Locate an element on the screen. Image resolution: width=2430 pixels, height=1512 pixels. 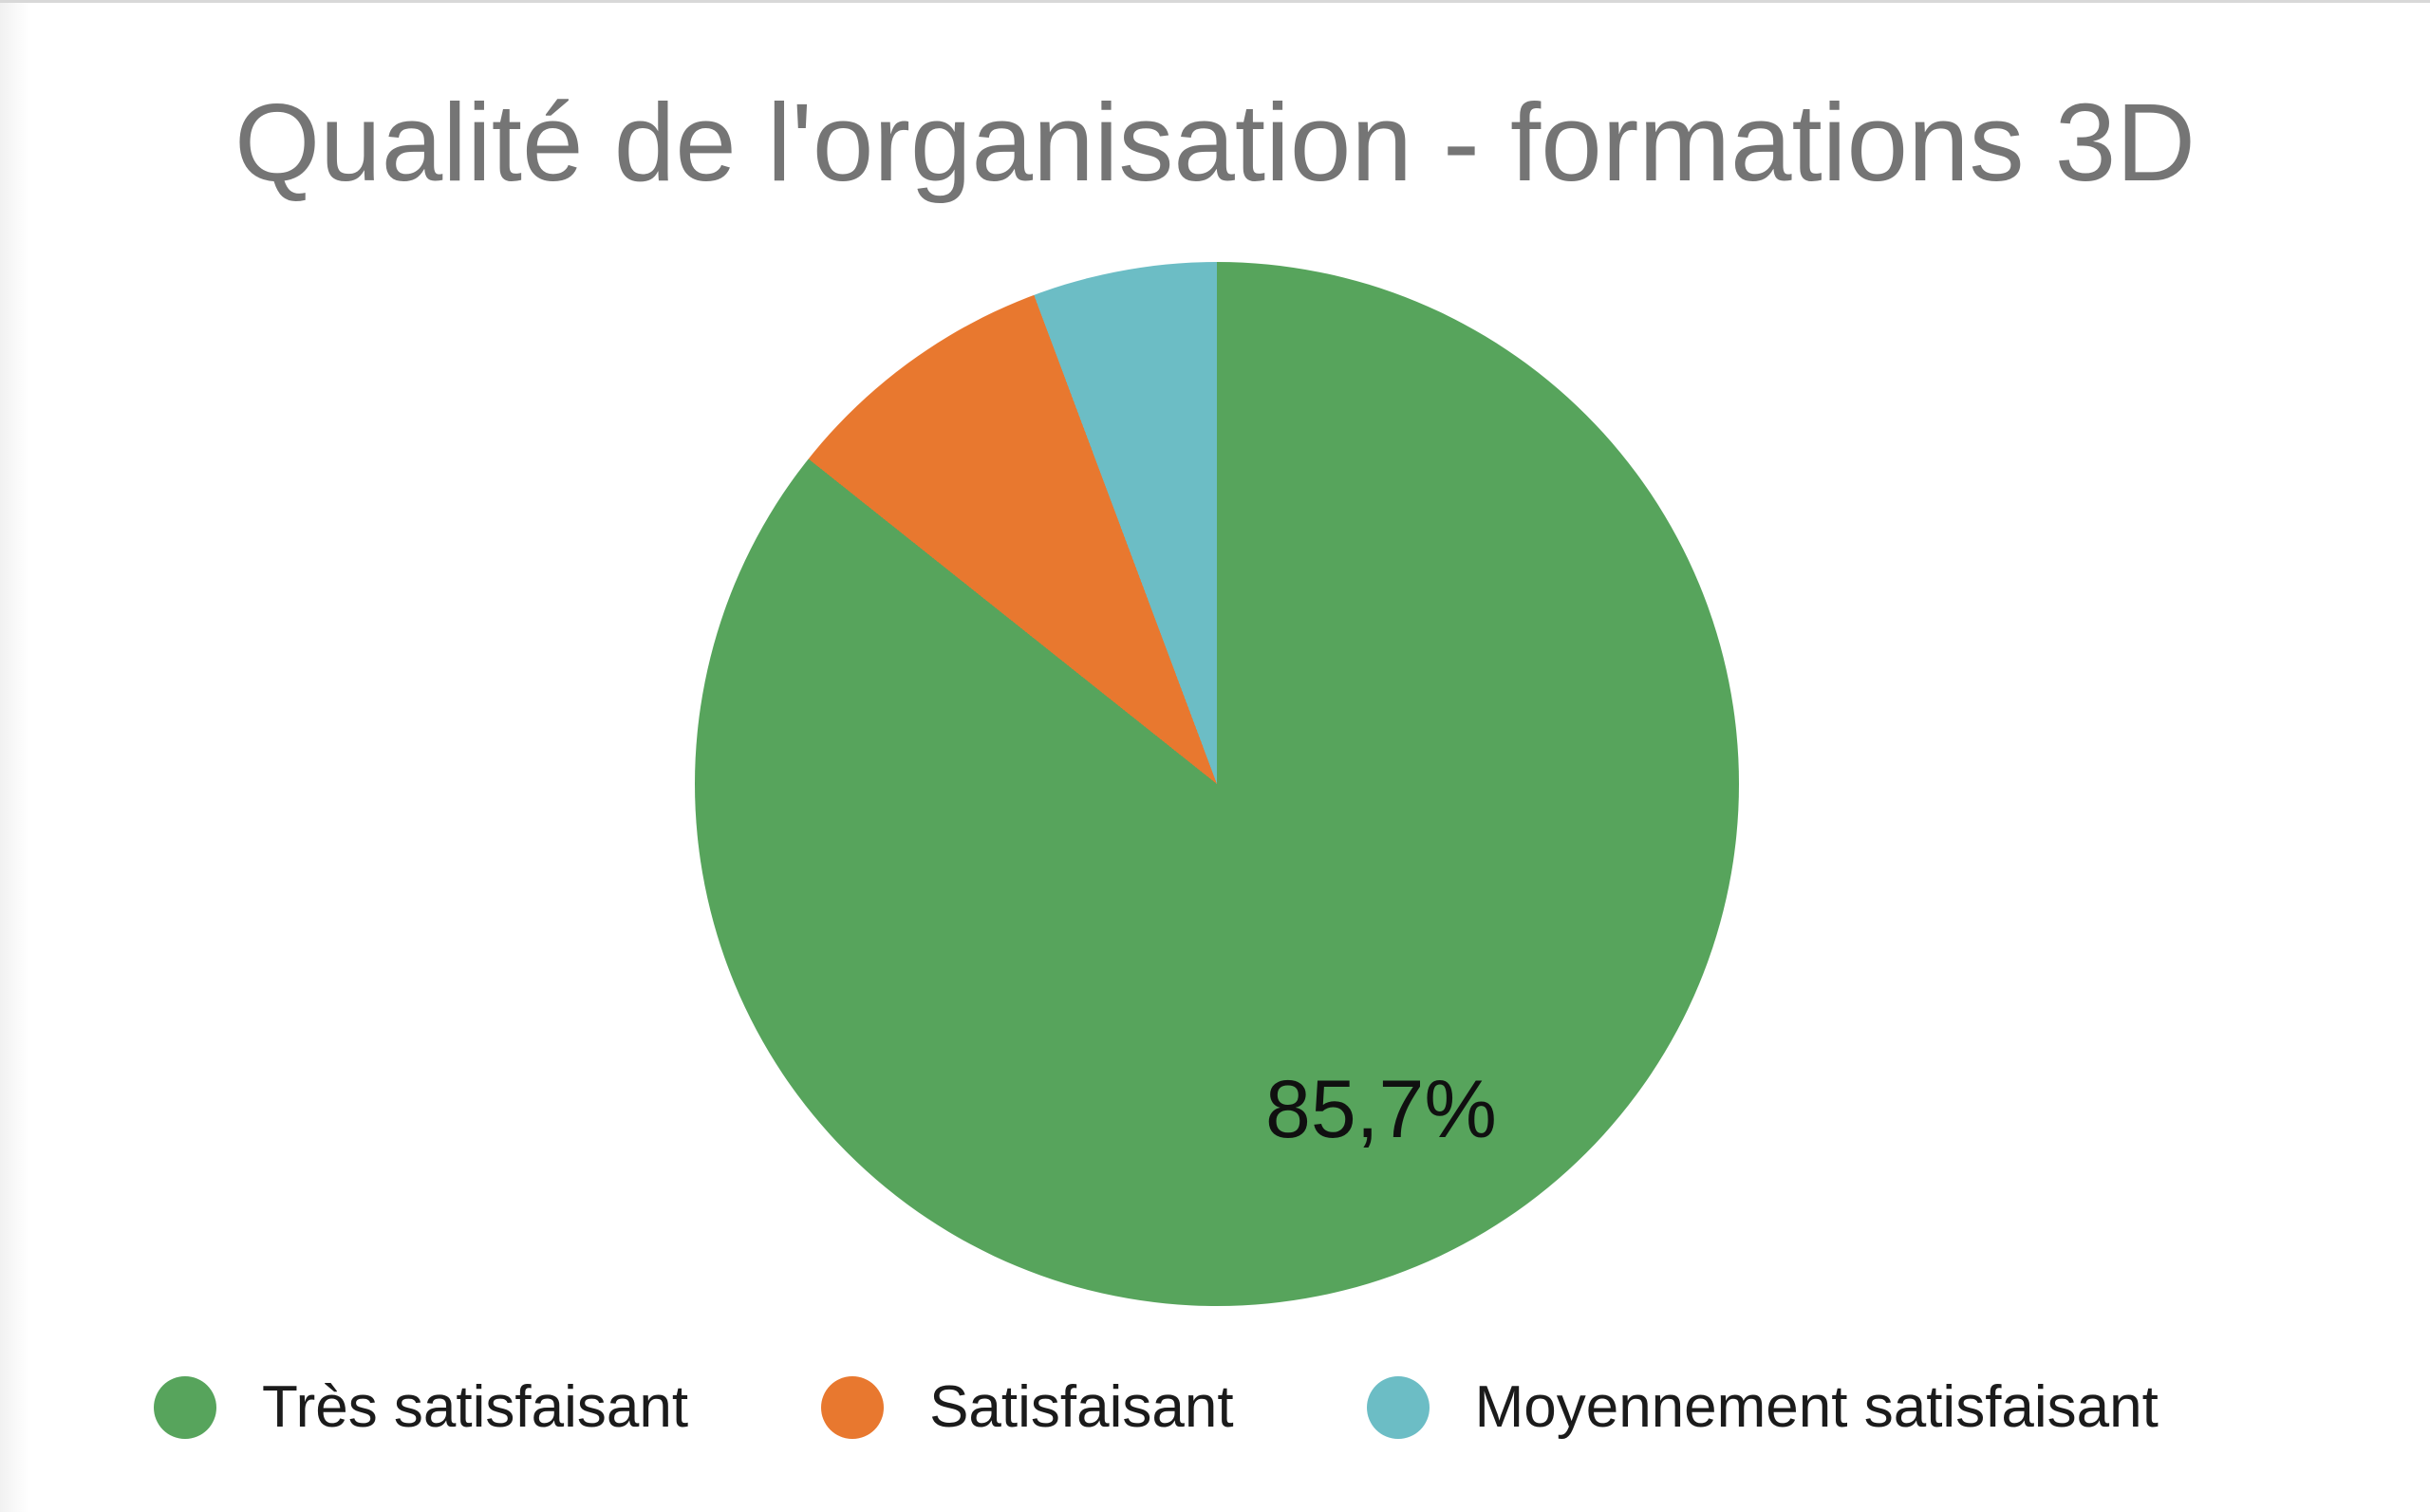
legend-item-label: Très satisfaisant is located at coordinates (476, 1407).